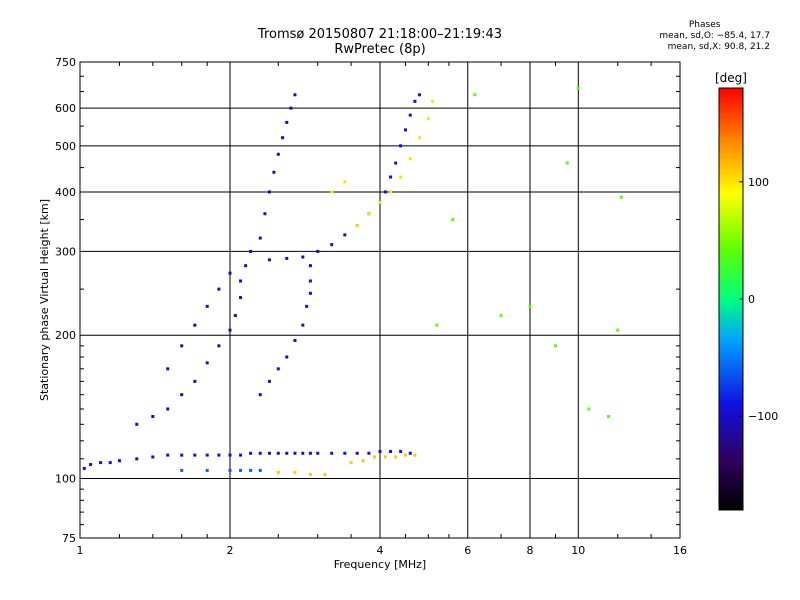 The width and height of the screenshot is (800, 600). Describe the element at coordinates (380, 550) in the screenshot. I see `x-tick-label: 4` at that location.